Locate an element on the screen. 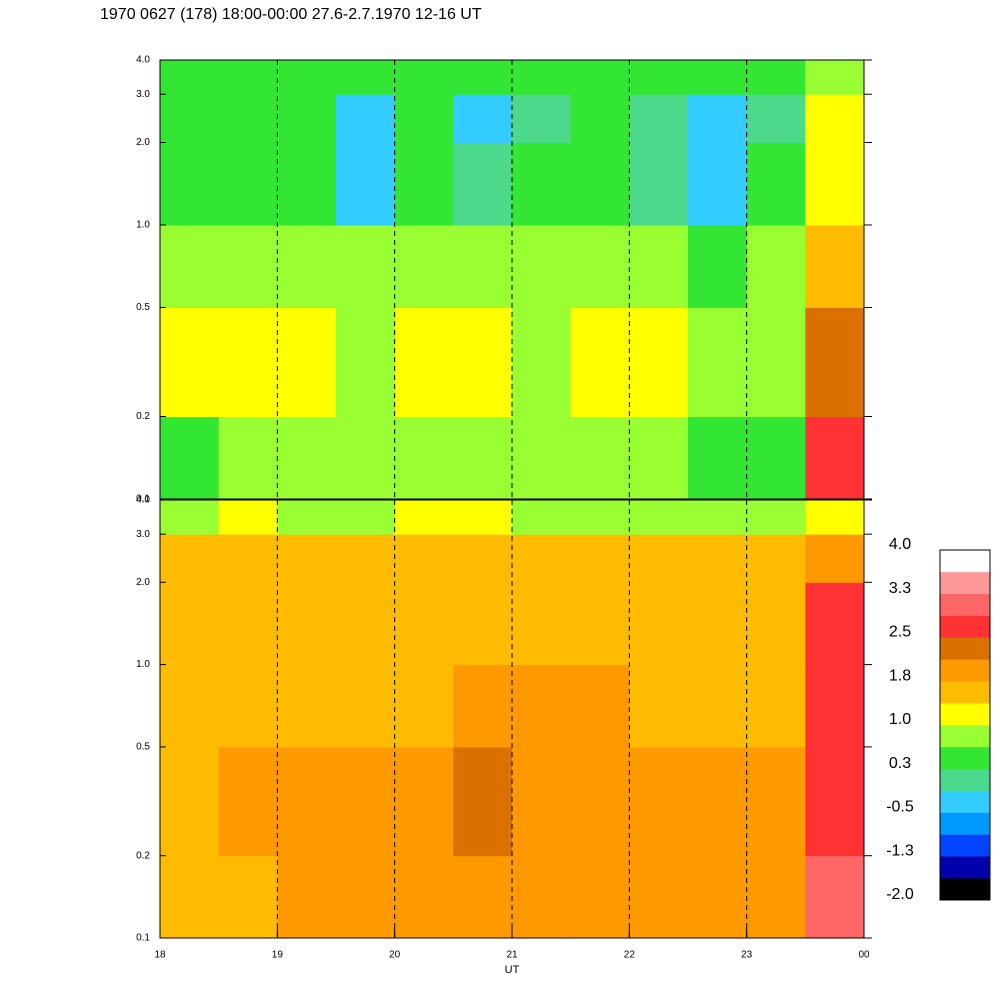 The height and width of the screenshot is (1000, 1000). x-axis-label: UT is located at coordinates (512, 970).